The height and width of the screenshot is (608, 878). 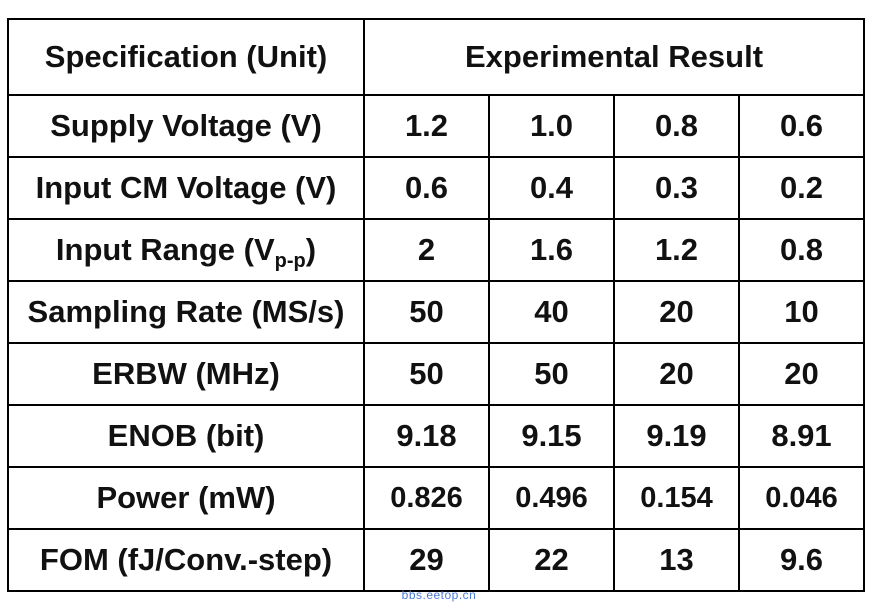 I want to click on table-row: Input Range (Vp-p) 2 1.6 1.2 0.8, so click(x=436, y=250).